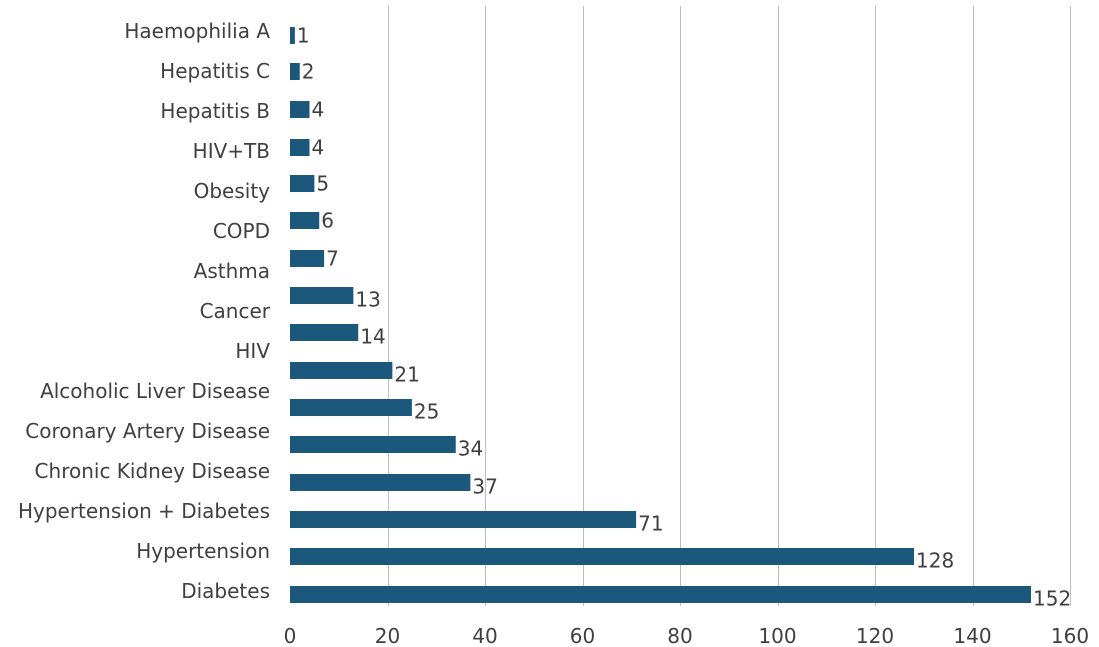 The height and width of the screenshot is (647, 1099). What do you see at coordinates (1052, 599) in the screenshot?
I see `data-label-15: 152` at bounding box center [1052, 599].